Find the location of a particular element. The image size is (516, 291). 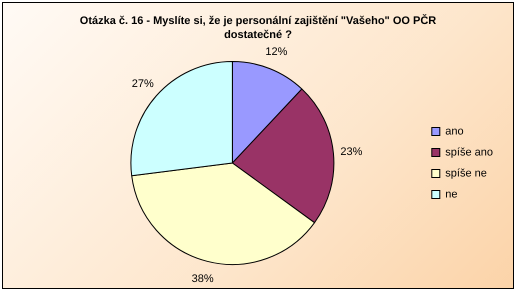

data-label: 38% is located at coordinates (203, 278).